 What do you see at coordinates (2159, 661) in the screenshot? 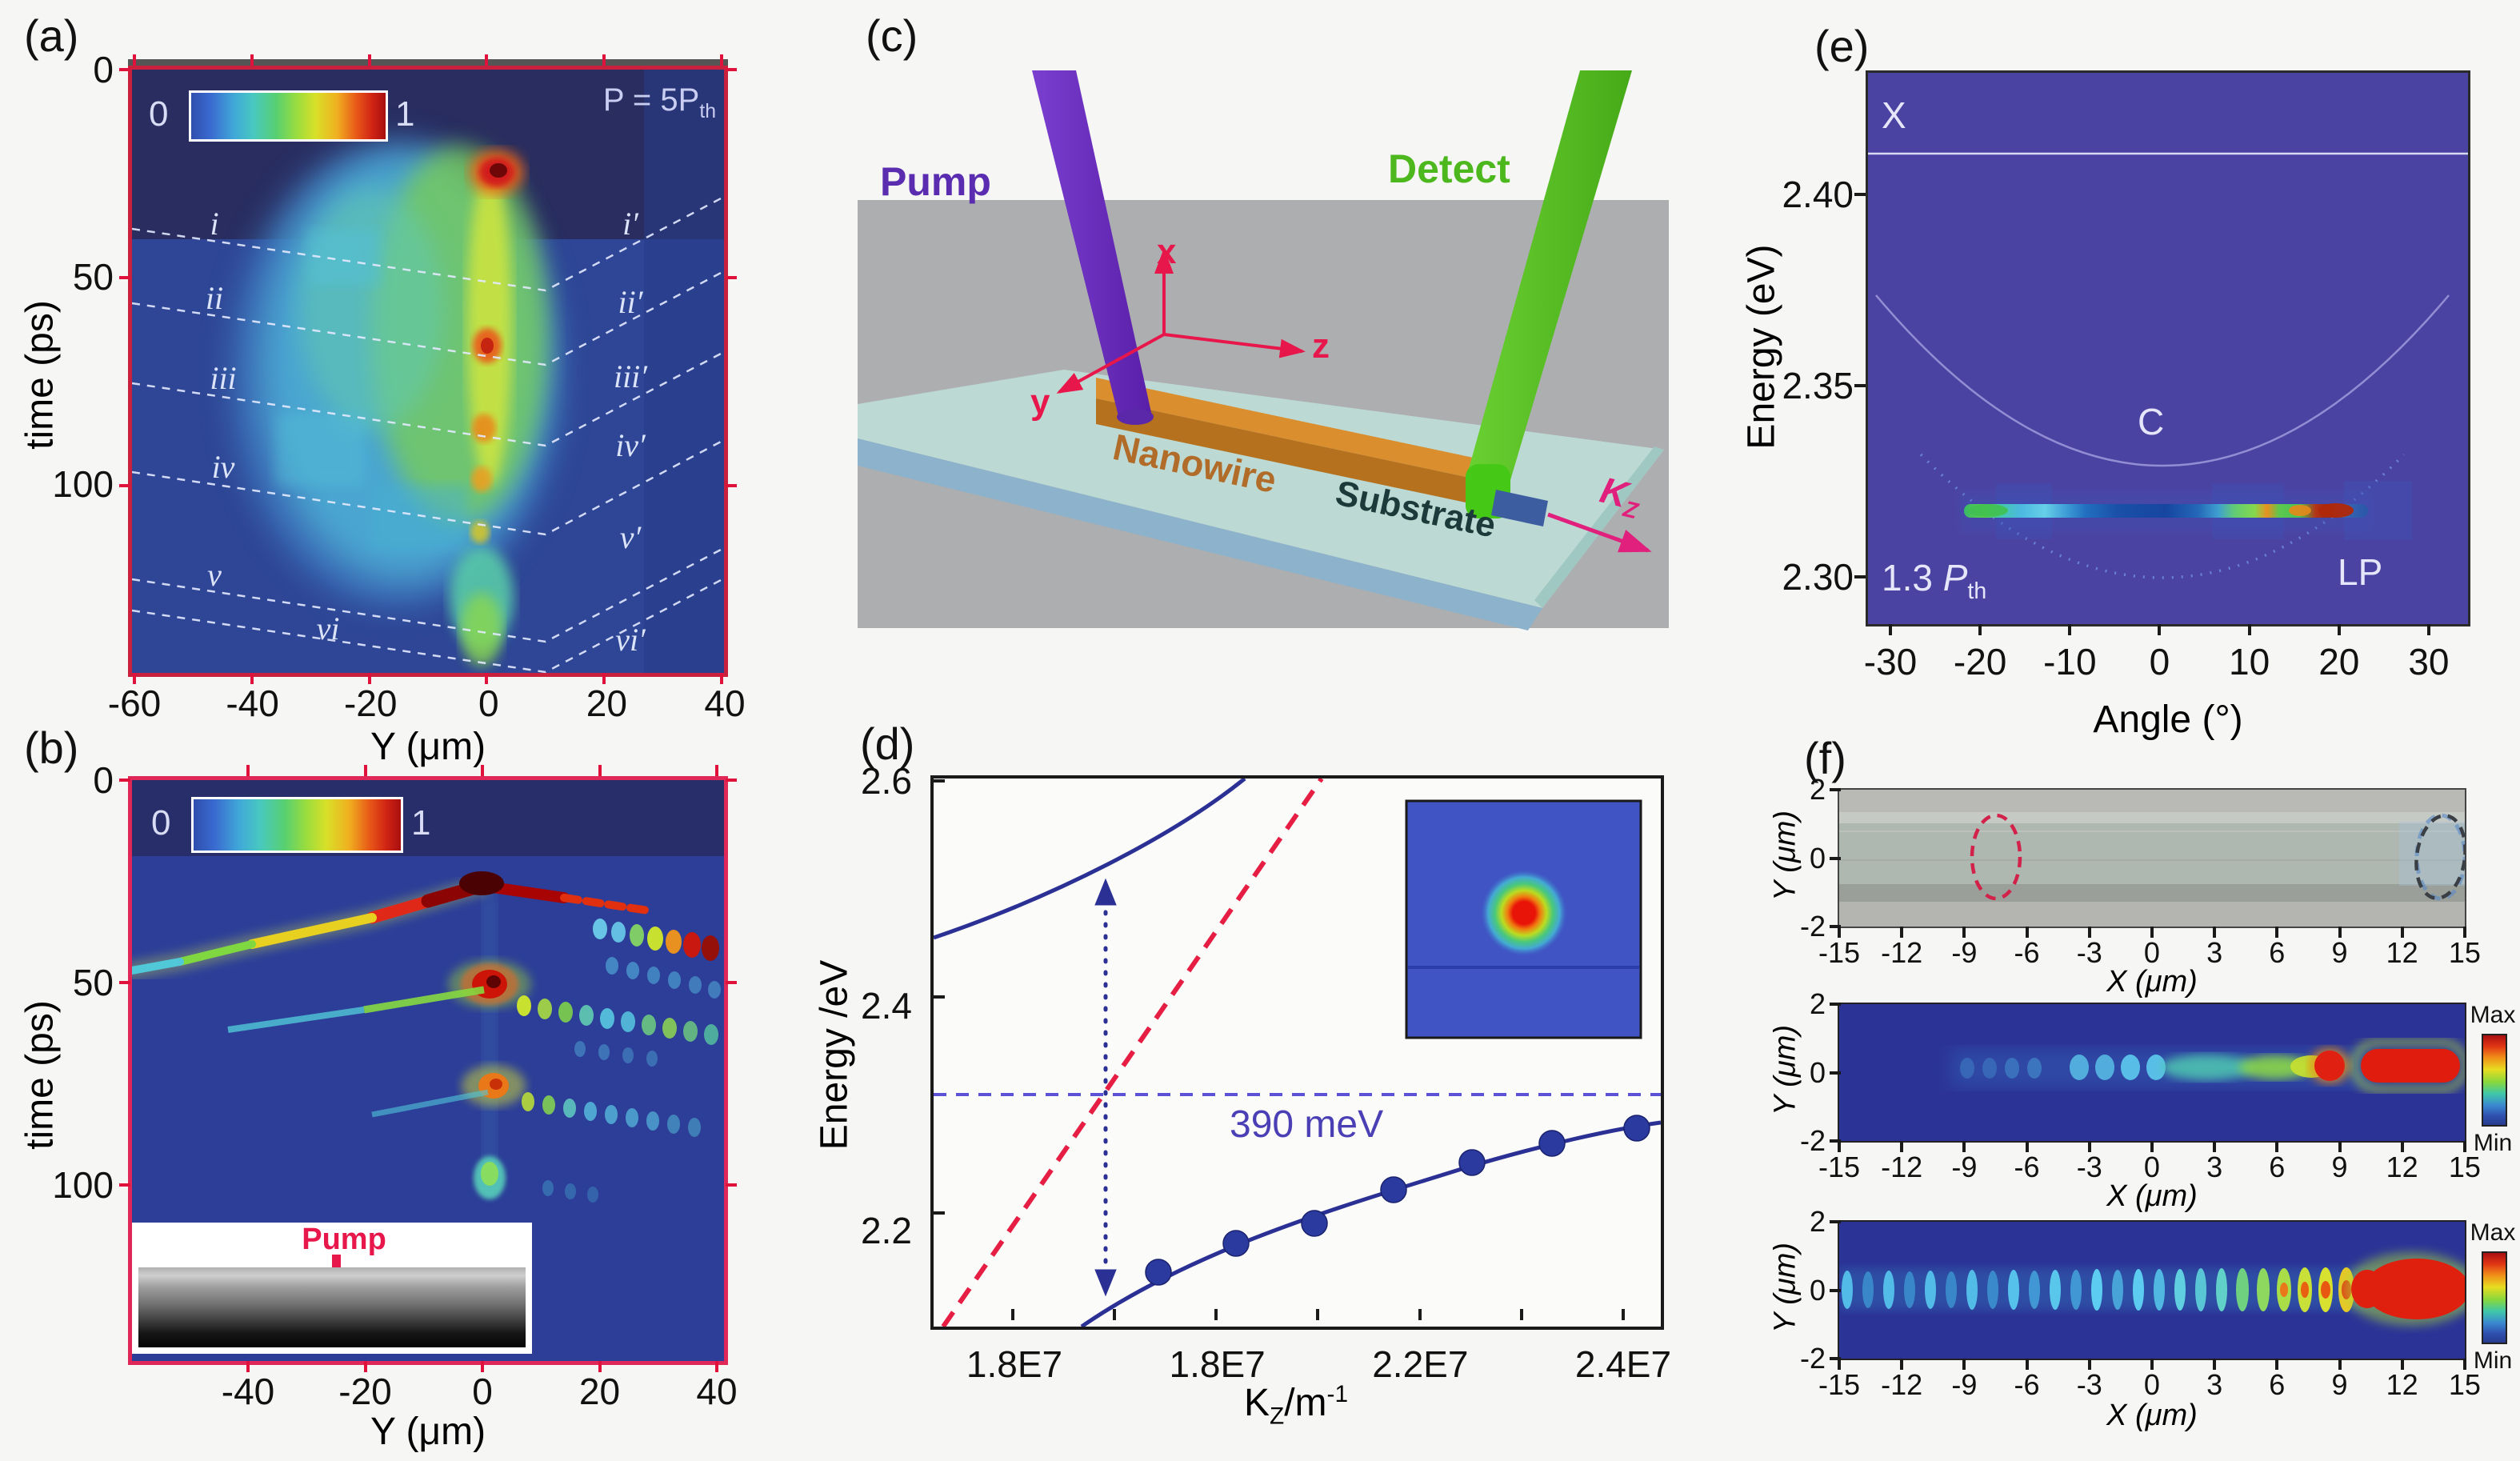
I see `panel-e-xtick-labels: -30 -20 -10 0 10 20 30` at bounding box center [2159, 661].